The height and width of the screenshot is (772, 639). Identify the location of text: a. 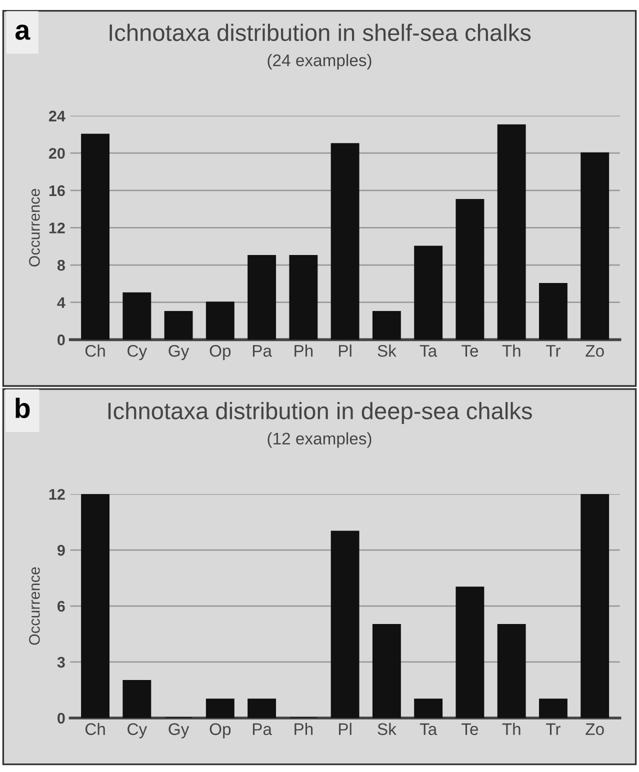
(22, 32).